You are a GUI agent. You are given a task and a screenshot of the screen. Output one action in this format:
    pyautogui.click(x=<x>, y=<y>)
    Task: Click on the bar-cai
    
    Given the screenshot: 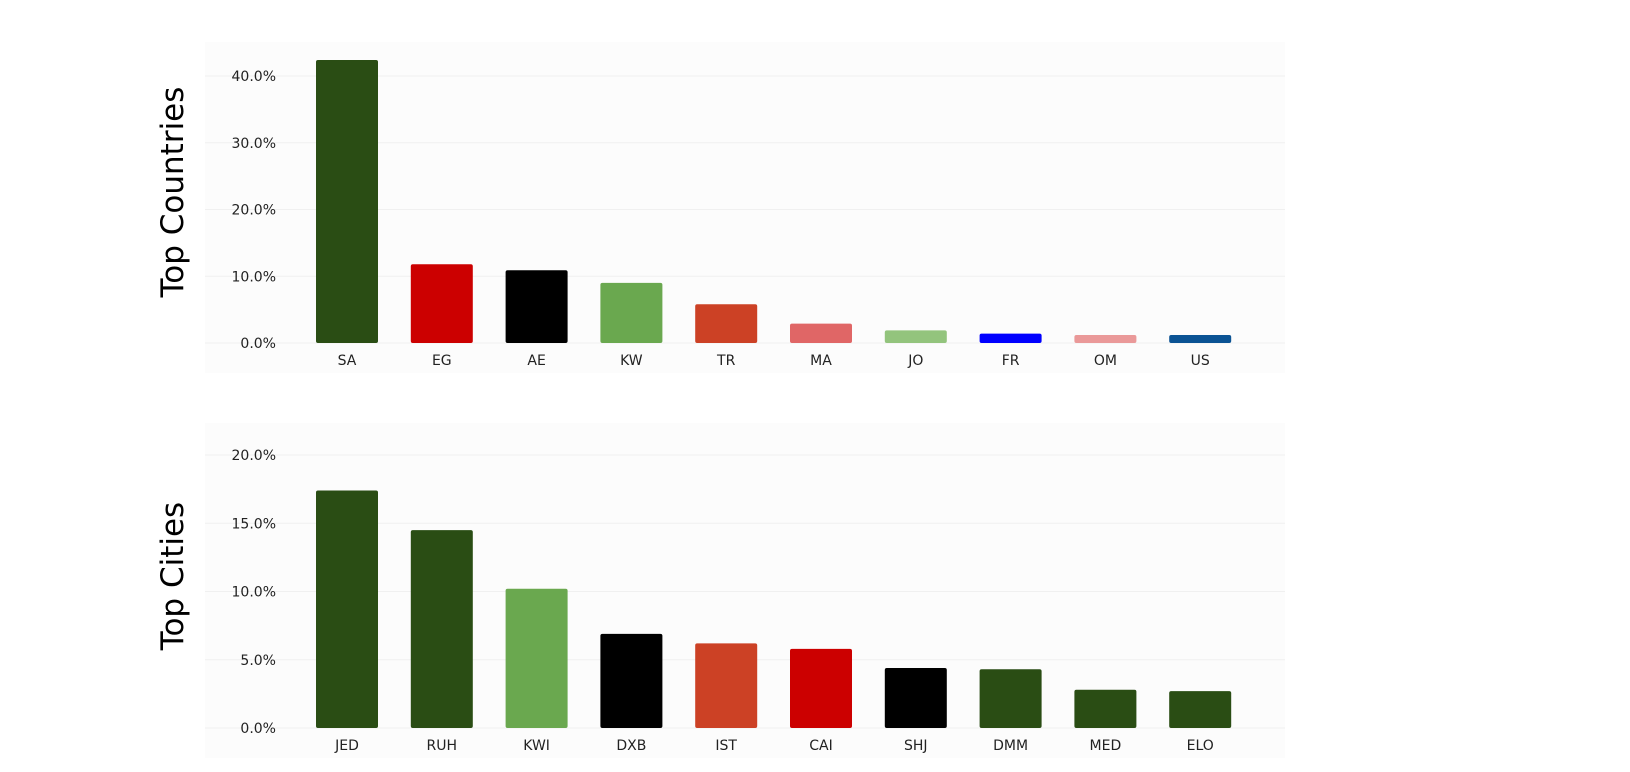 What is the action you would take?
    pyautogui.click(x=821, y=688)
    